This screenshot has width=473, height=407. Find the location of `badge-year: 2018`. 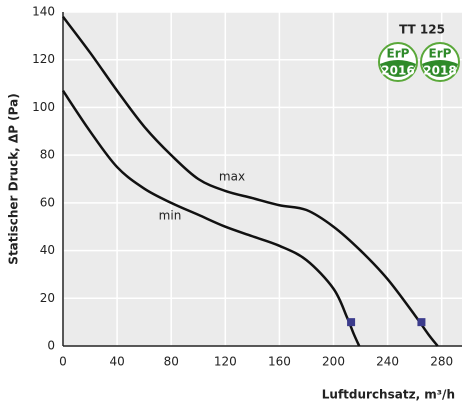

badge-year: 2018 is located at coordinates (439, 71).